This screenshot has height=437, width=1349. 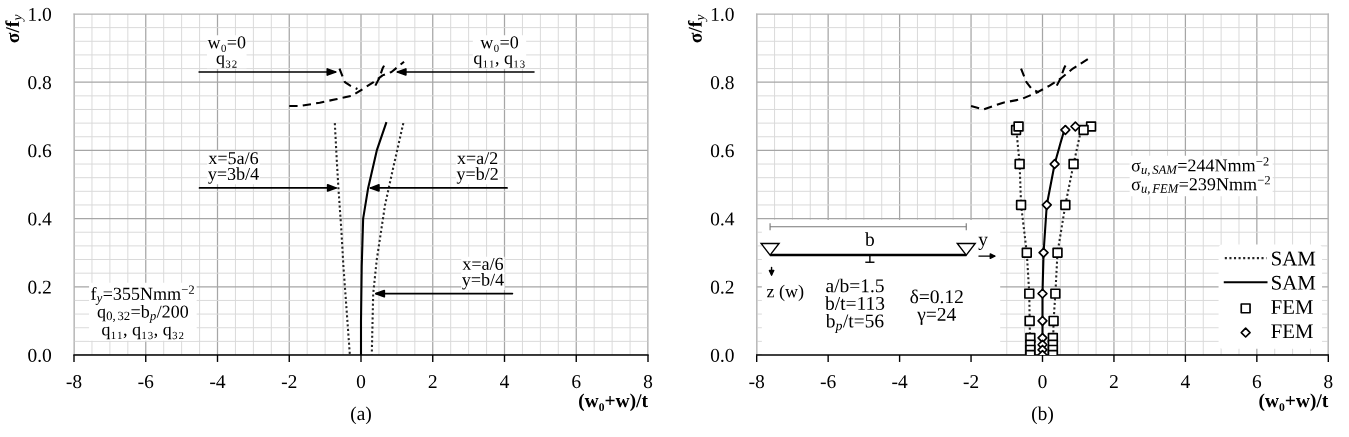 I want to click on annotation: w₀=0 q₁₁, q₁₃, so click(x=499, y=52).